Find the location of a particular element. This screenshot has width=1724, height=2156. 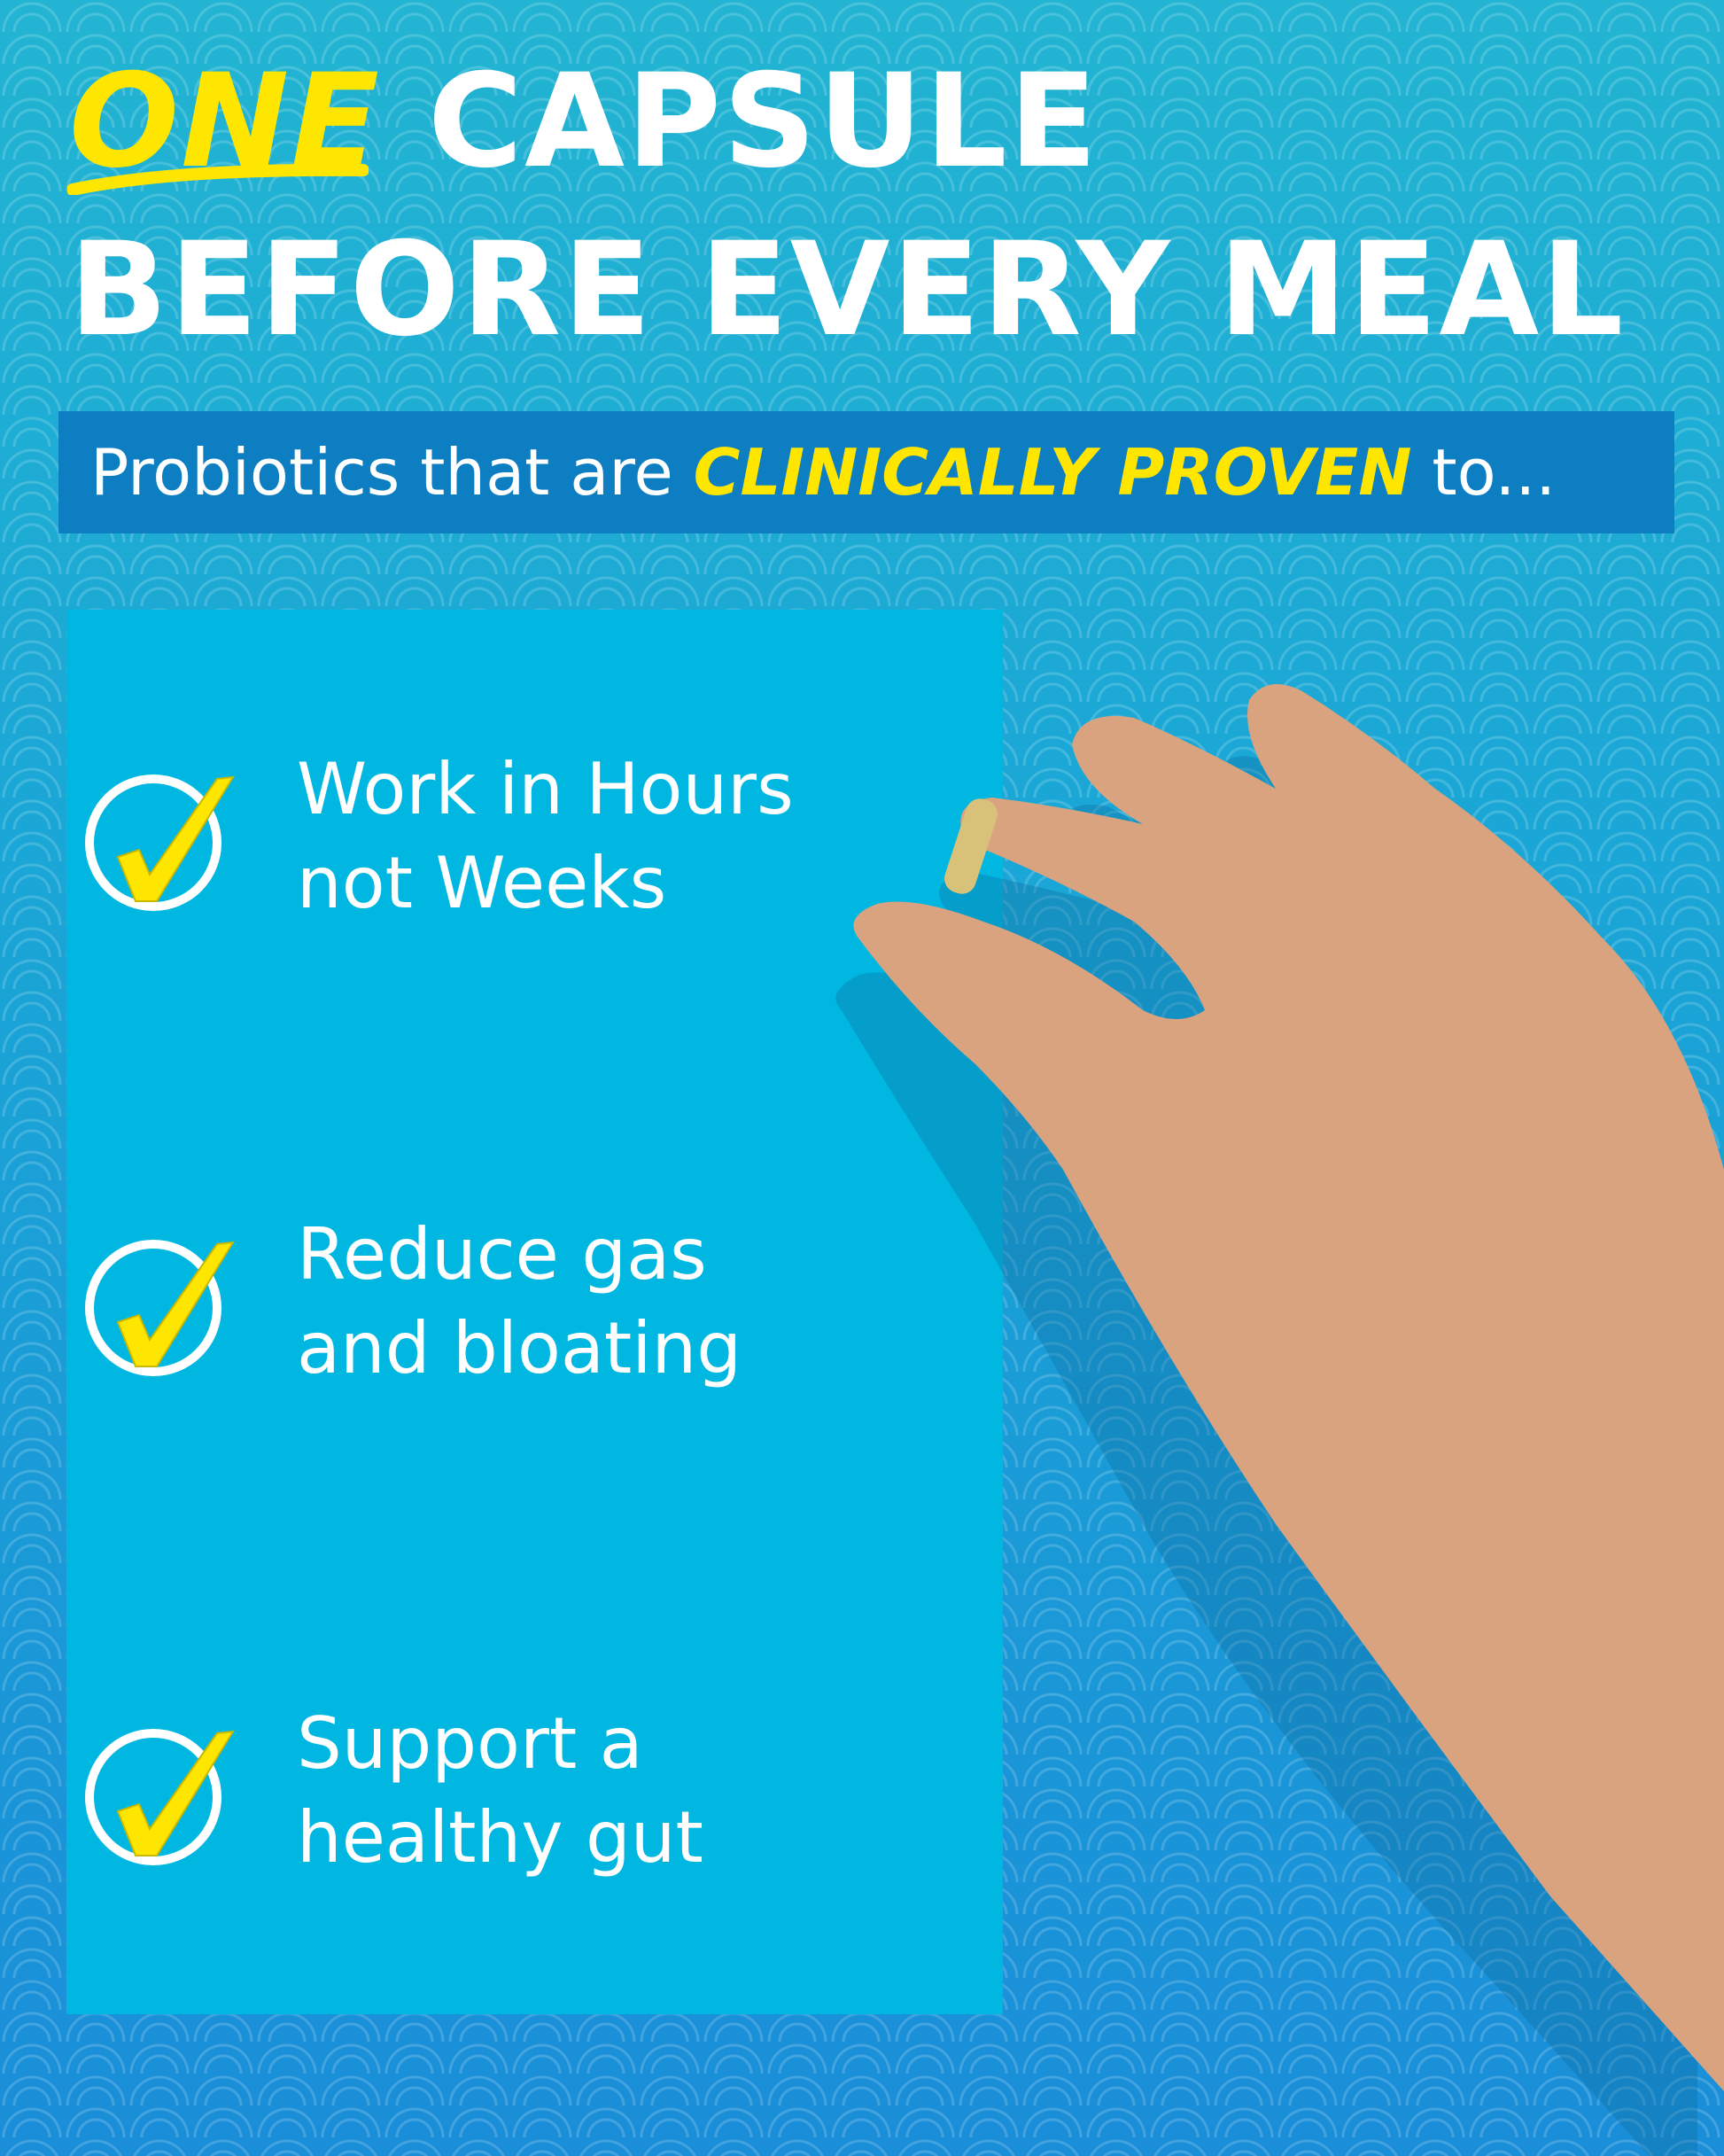

headline-line2: BEFORE EVERY MEAL is located at coordinates (847, 289).